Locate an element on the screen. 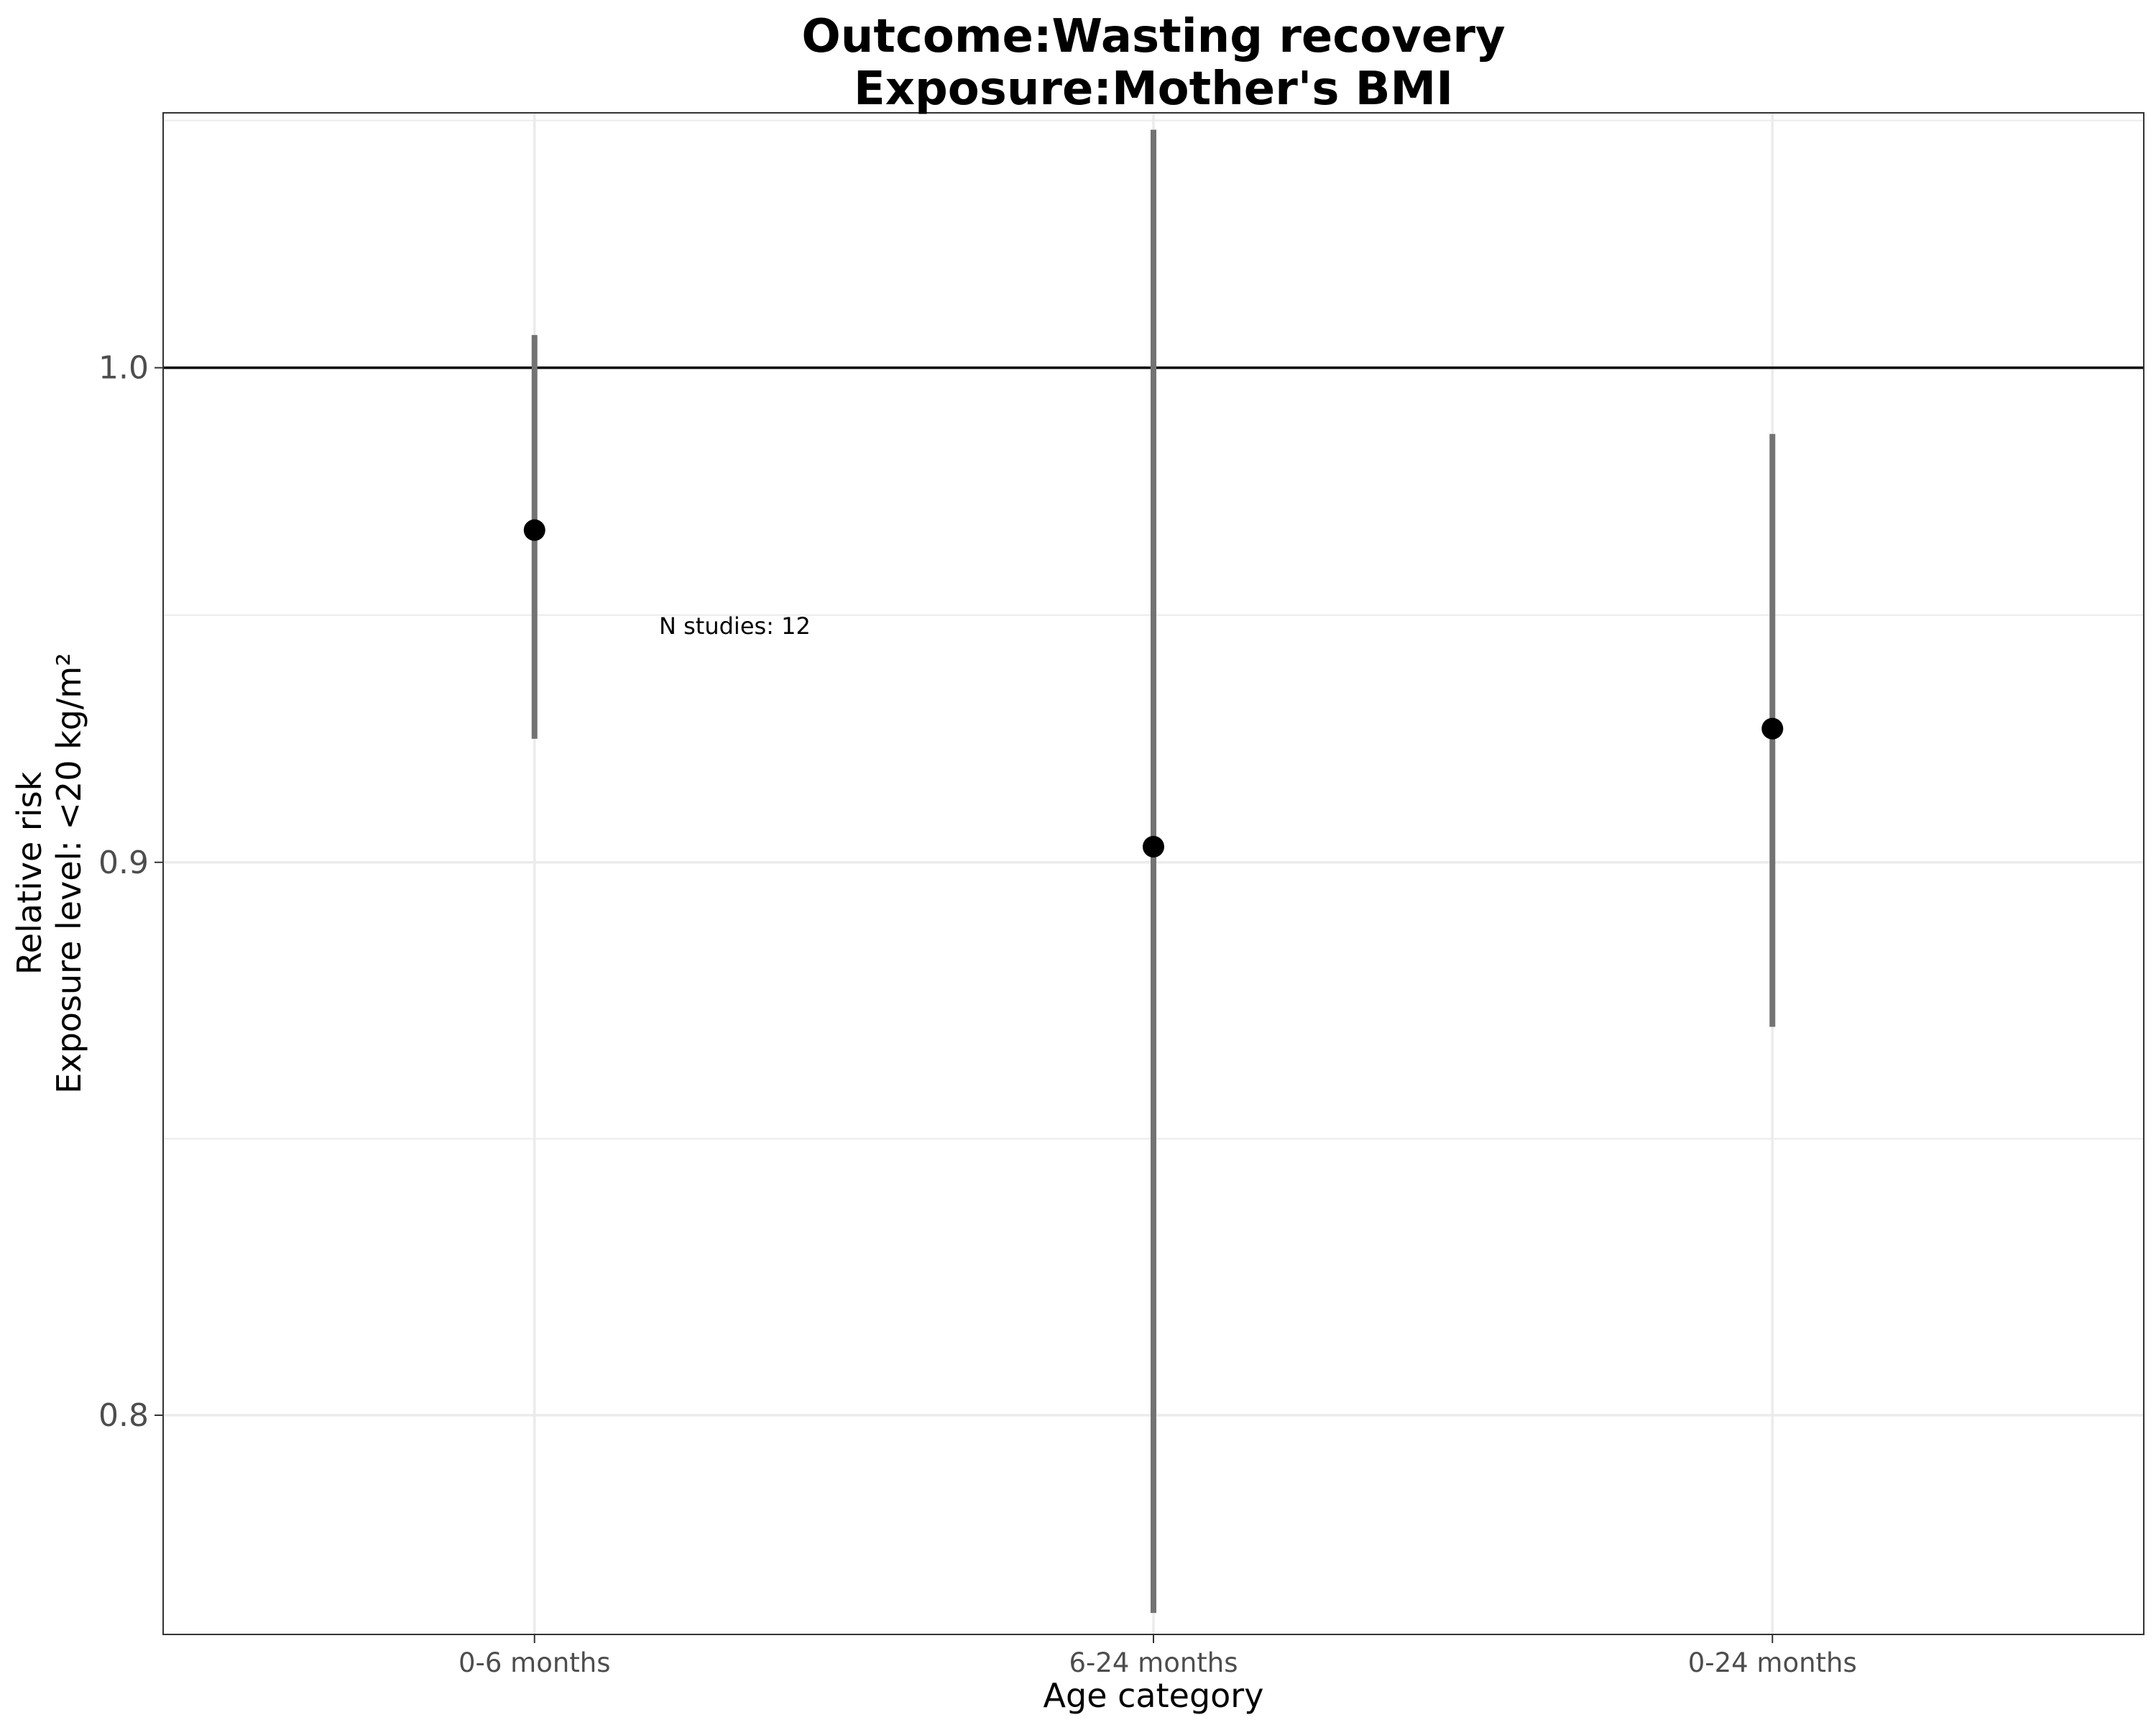 The width and height of the screenshot is (2156, 1725). chart-title-line-1: Outcome:Wasting recovery is located at coordinates (1153, 36).